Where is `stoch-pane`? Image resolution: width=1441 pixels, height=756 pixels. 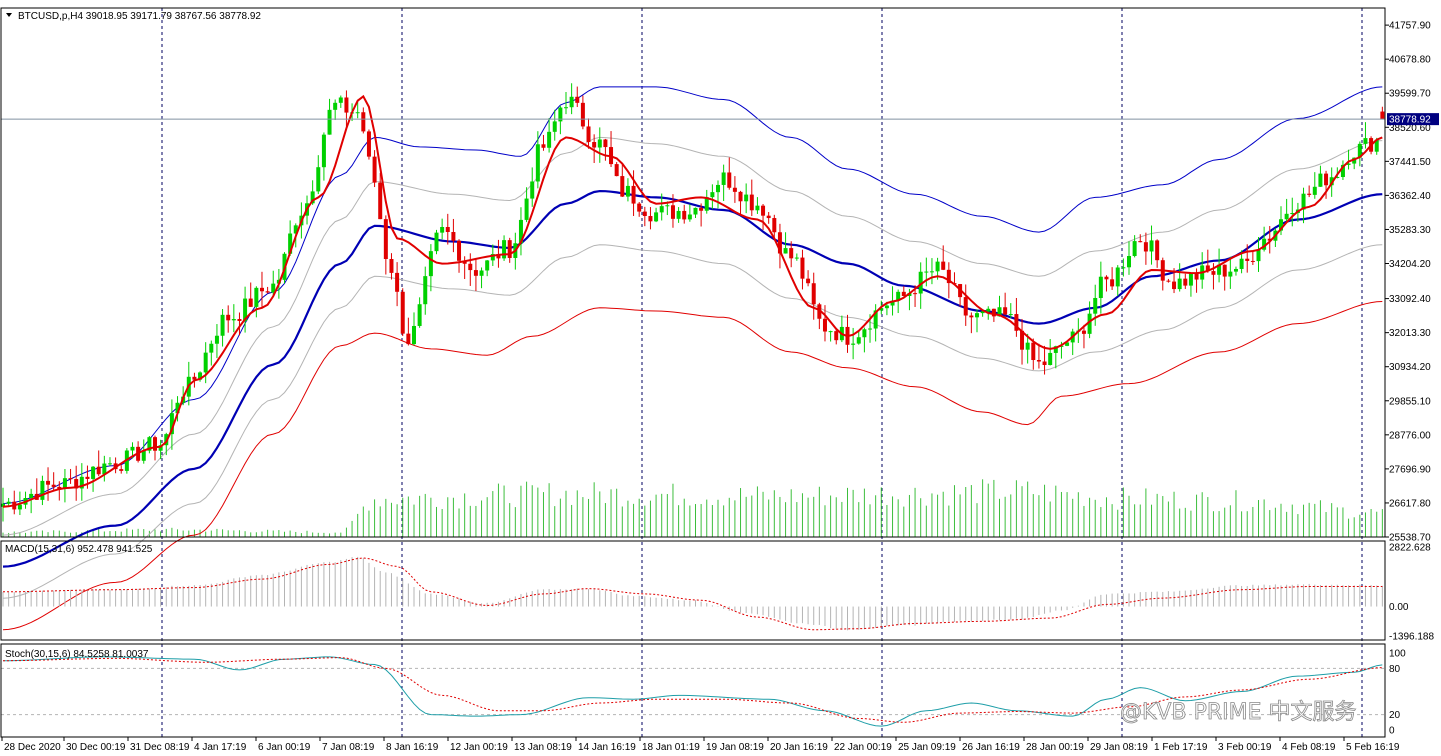 stoch-pane is located at coordinates (693, 691).